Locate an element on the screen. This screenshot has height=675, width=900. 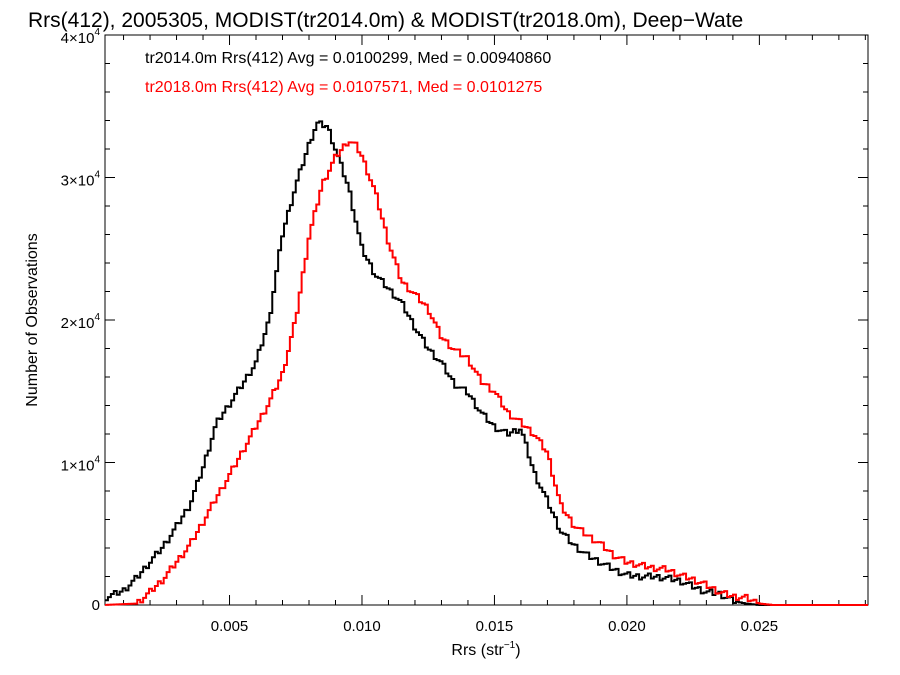
y-tick-label: 2×10⁴ is located at coordinates (81, 322).